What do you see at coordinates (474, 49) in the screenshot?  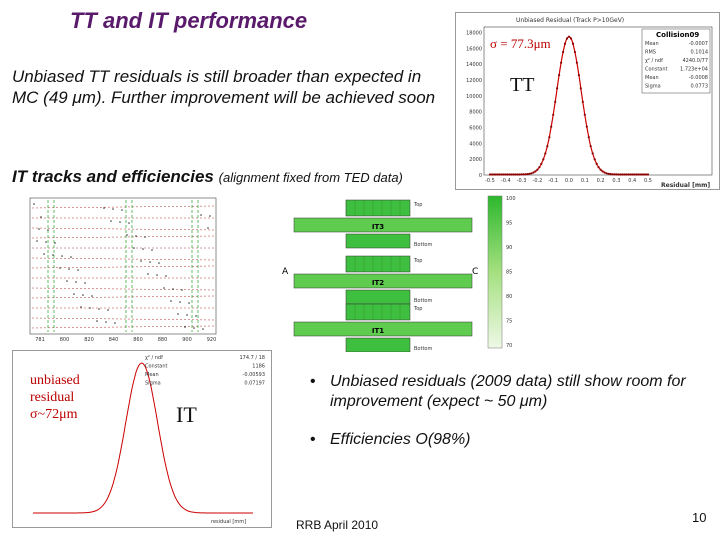 I see `tt-ytick-label: 16000` at bounding box center [474, 49].